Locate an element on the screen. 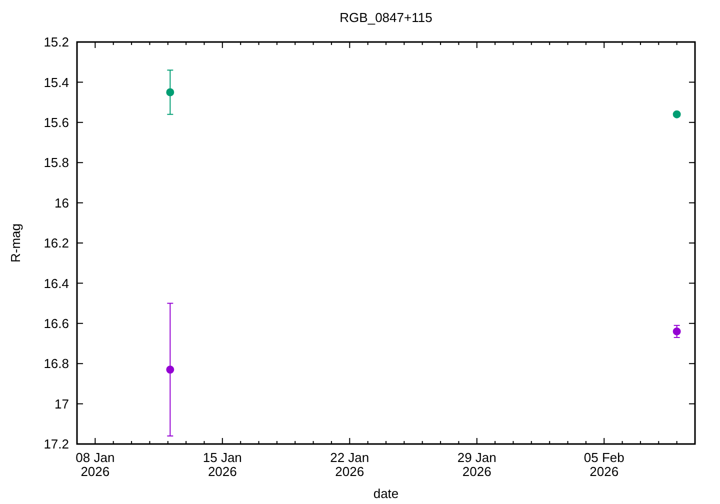  x-tick-label: 08 Jan 2026 is located at coordinates (95, 464).